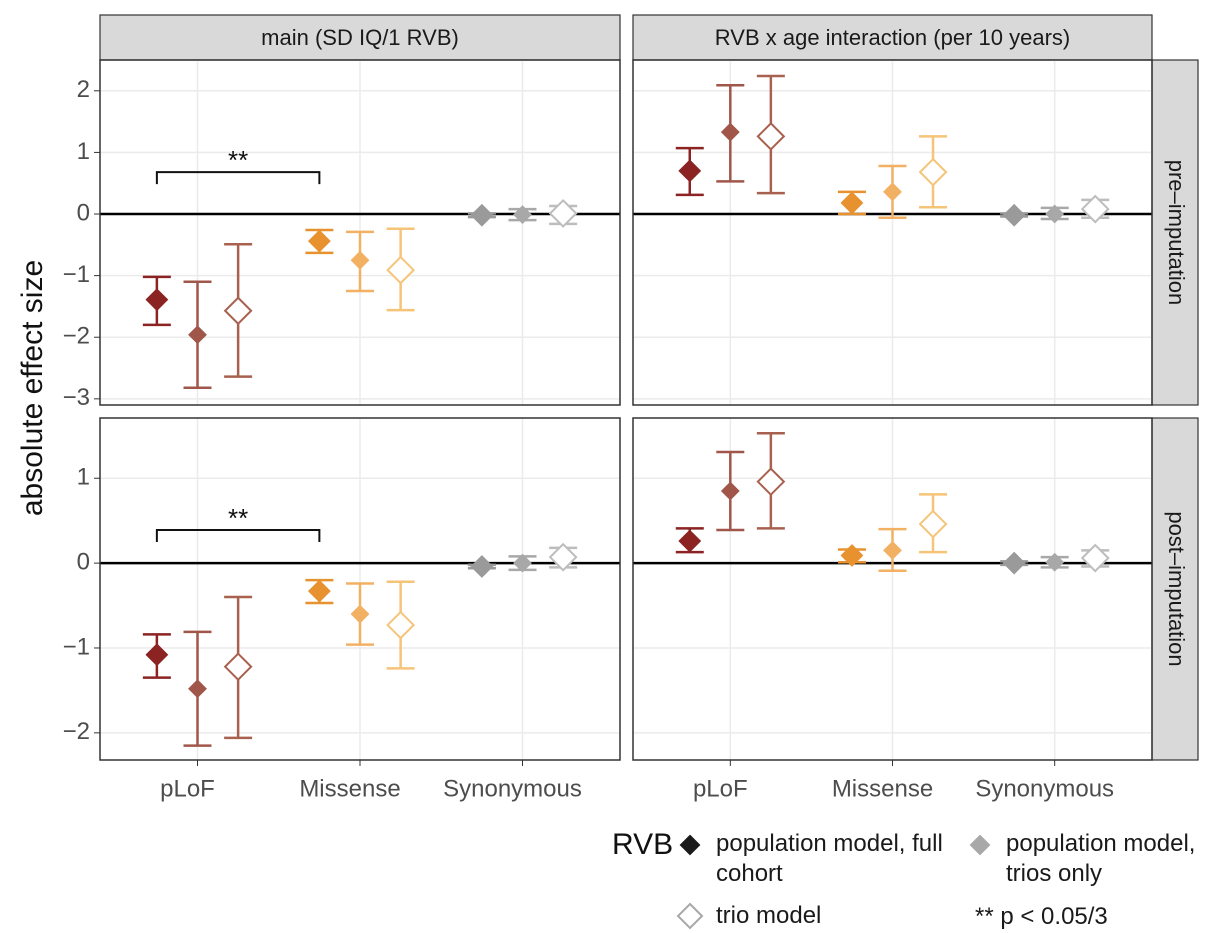  What do you see at coordinates (829, 858) in the screenshot?
I see `legend-label: population model, full cohort` at bounding box center [829, 858].